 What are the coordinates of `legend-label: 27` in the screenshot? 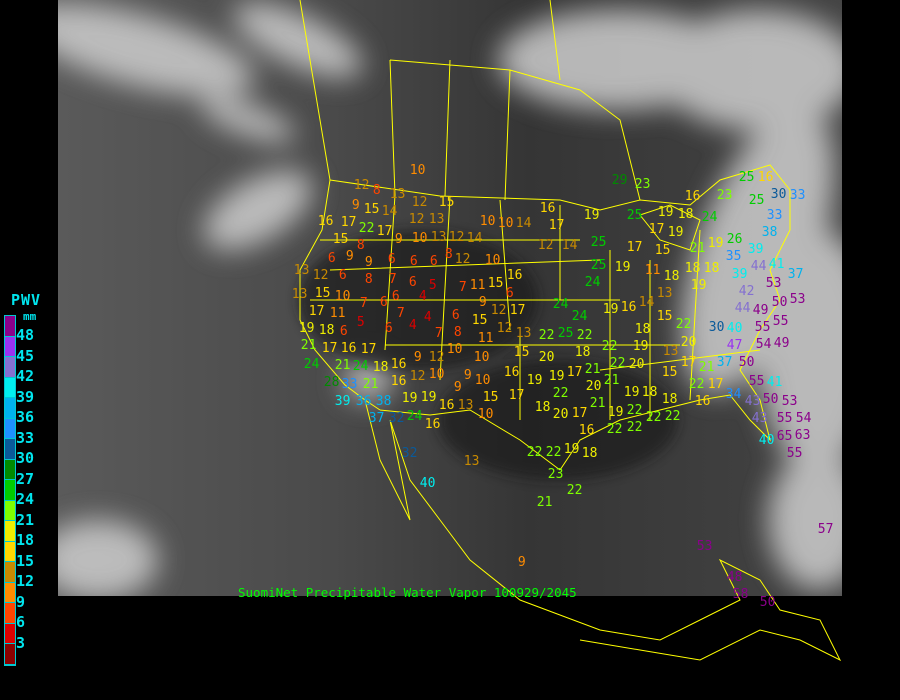 It's located at (25, 478).